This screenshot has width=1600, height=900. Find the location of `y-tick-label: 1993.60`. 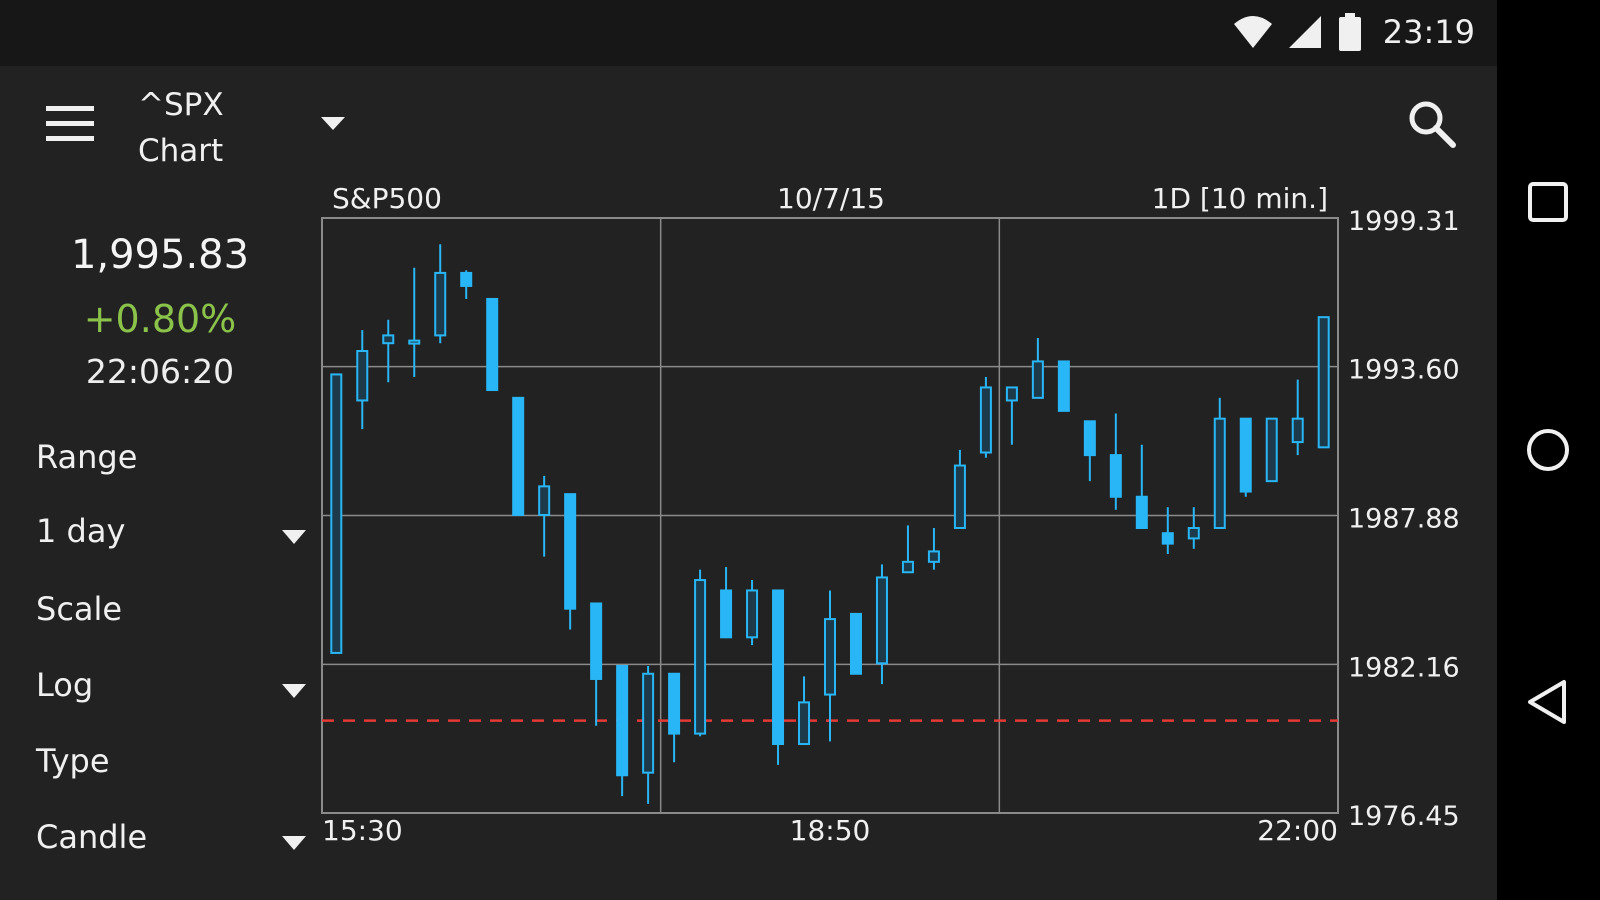

y-tick-label: 1993.60 is located at coordinates (1404, 370).